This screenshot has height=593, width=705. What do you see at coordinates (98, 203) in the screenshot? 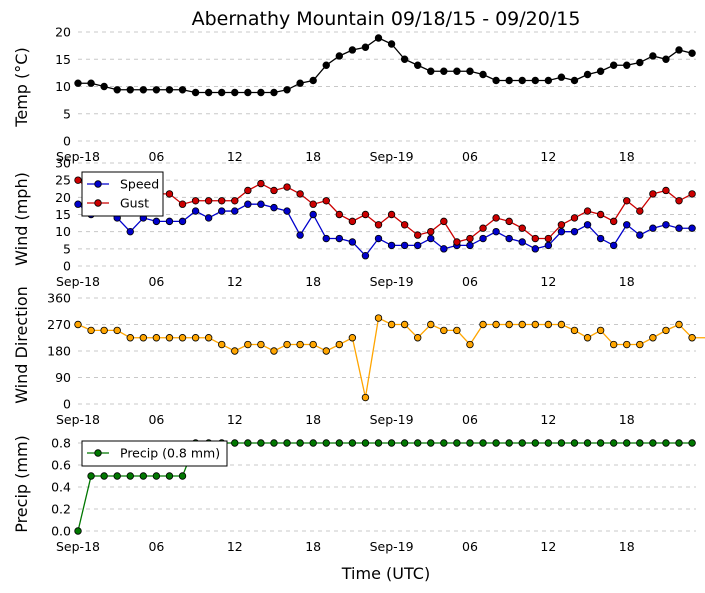
I see `legend-marker` at bounding box center [98, 203].